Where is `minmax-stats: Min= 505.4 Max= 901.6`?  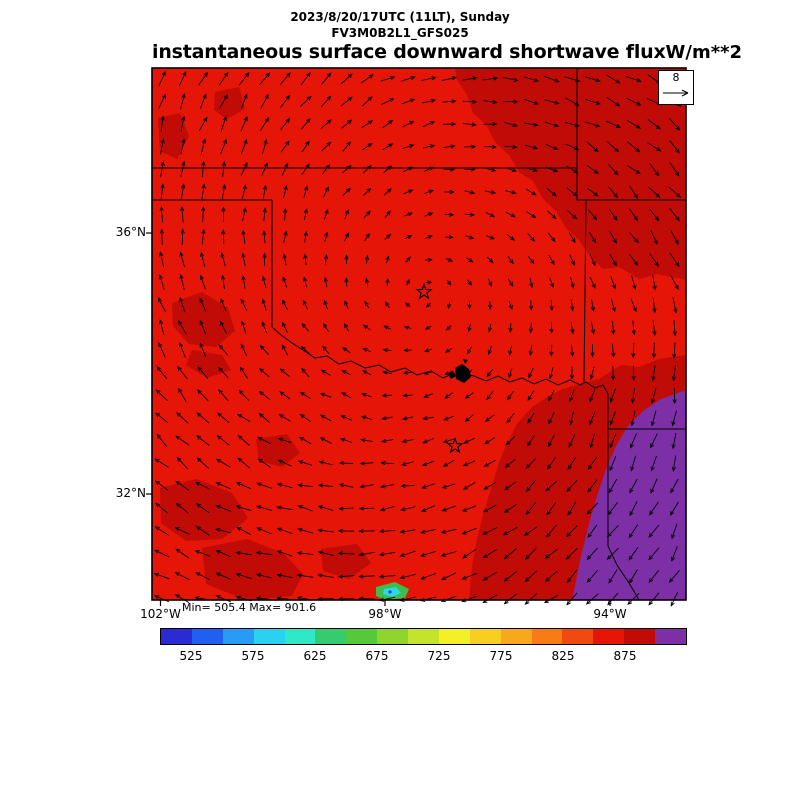 minmax-stats: Min= 505.4 Max= 901.6 is located at coordinates (249, 607).